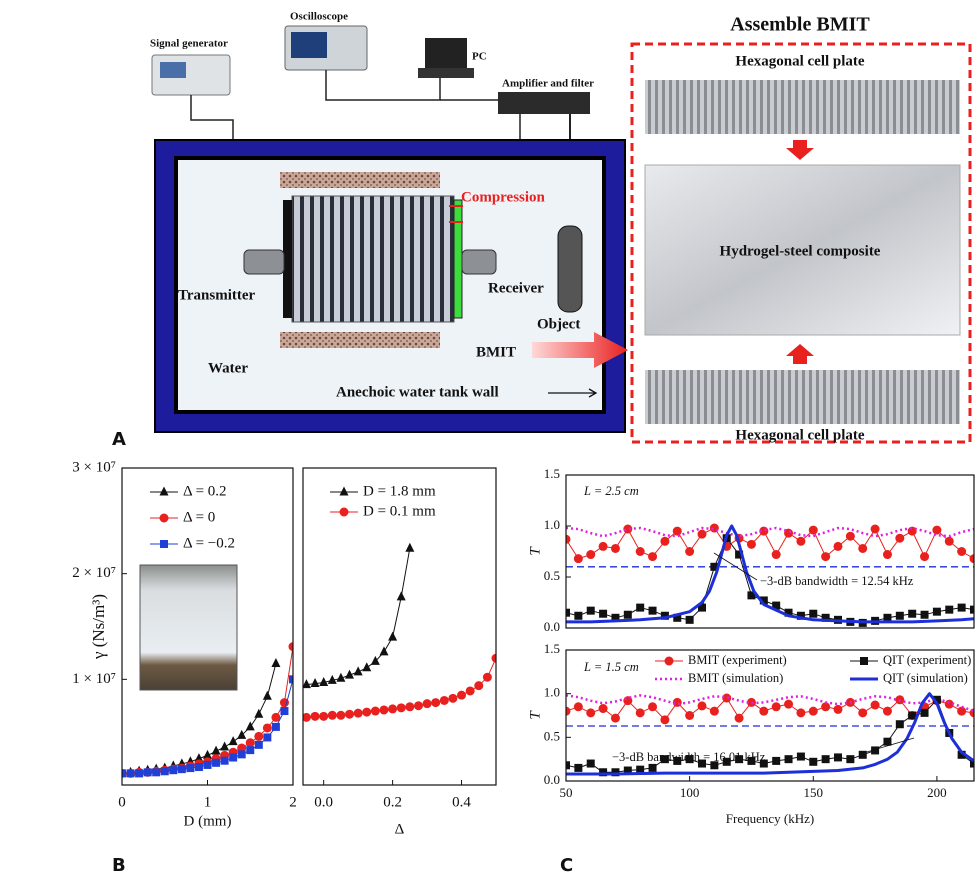  Describe the element at coordinates (573, 393) in the screenshot. I see `wall-arrow` at that location.